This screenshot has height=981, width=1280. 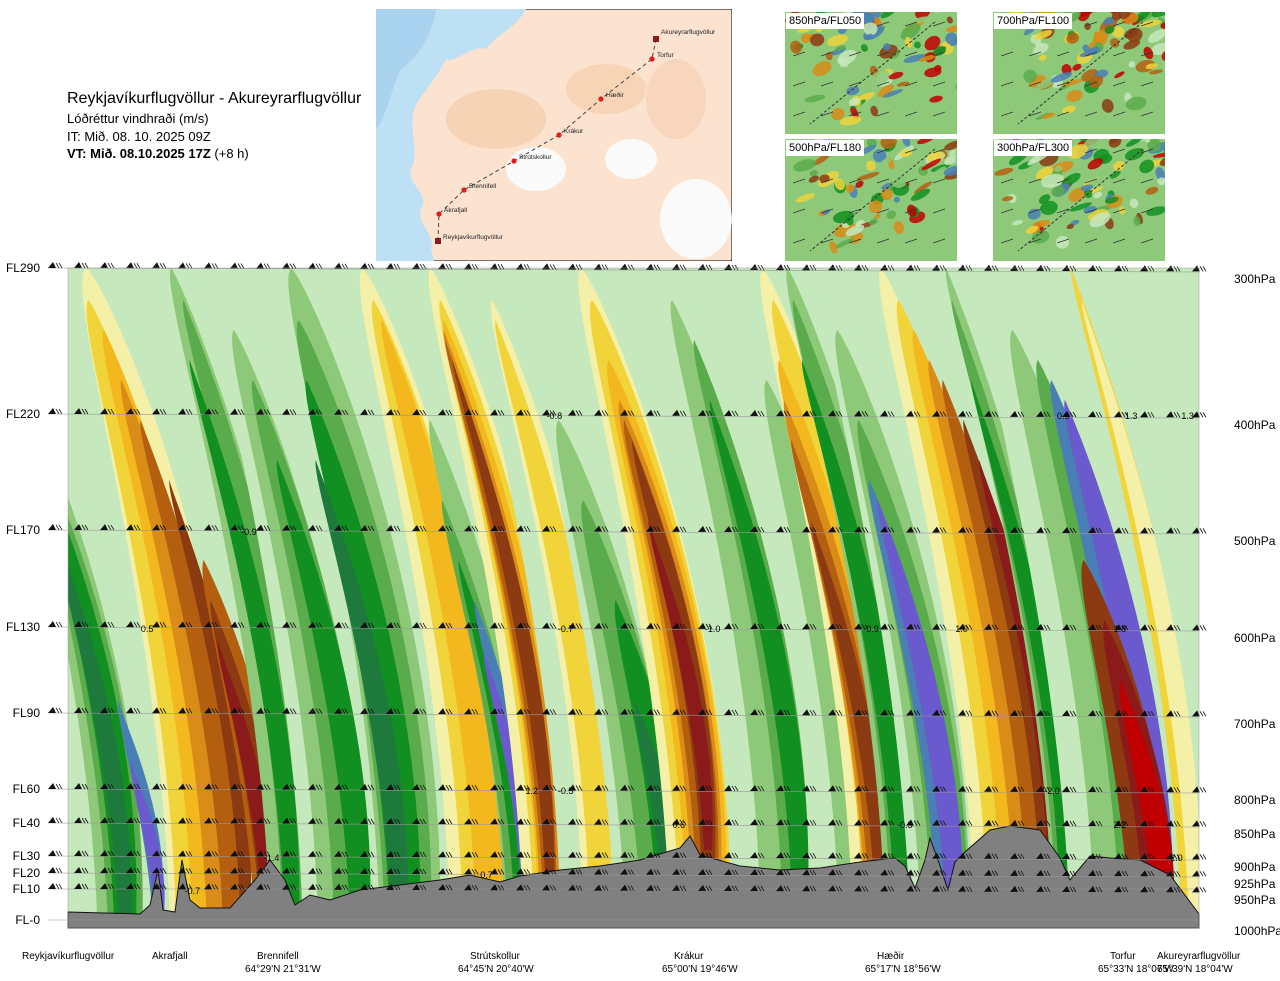 I want to click on pressure-level-label: 400hPa, so click(x=1255, y=425).